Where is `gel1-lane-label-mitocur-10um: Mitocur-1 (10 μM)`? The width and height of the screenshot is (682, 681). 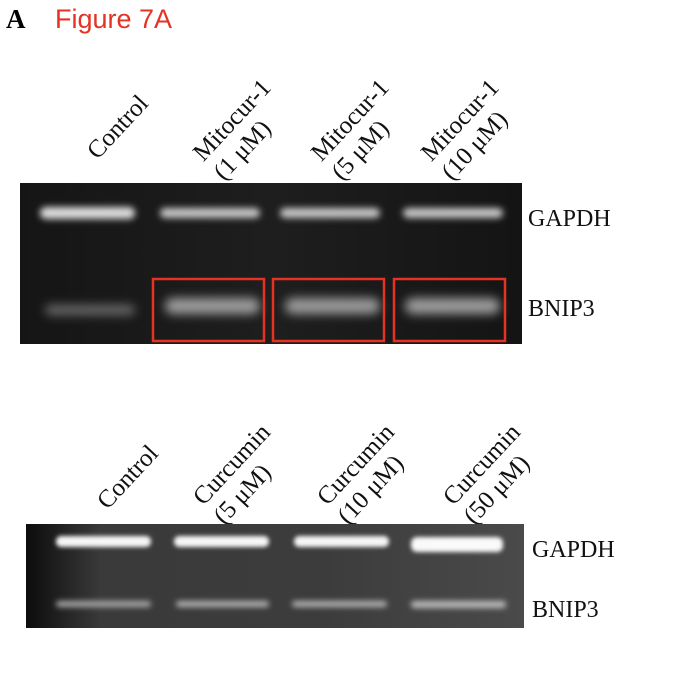
gel1-lane-label-mitocur-10um: Mitocur-1 (10 μM) is located at coordinates (471, 130).